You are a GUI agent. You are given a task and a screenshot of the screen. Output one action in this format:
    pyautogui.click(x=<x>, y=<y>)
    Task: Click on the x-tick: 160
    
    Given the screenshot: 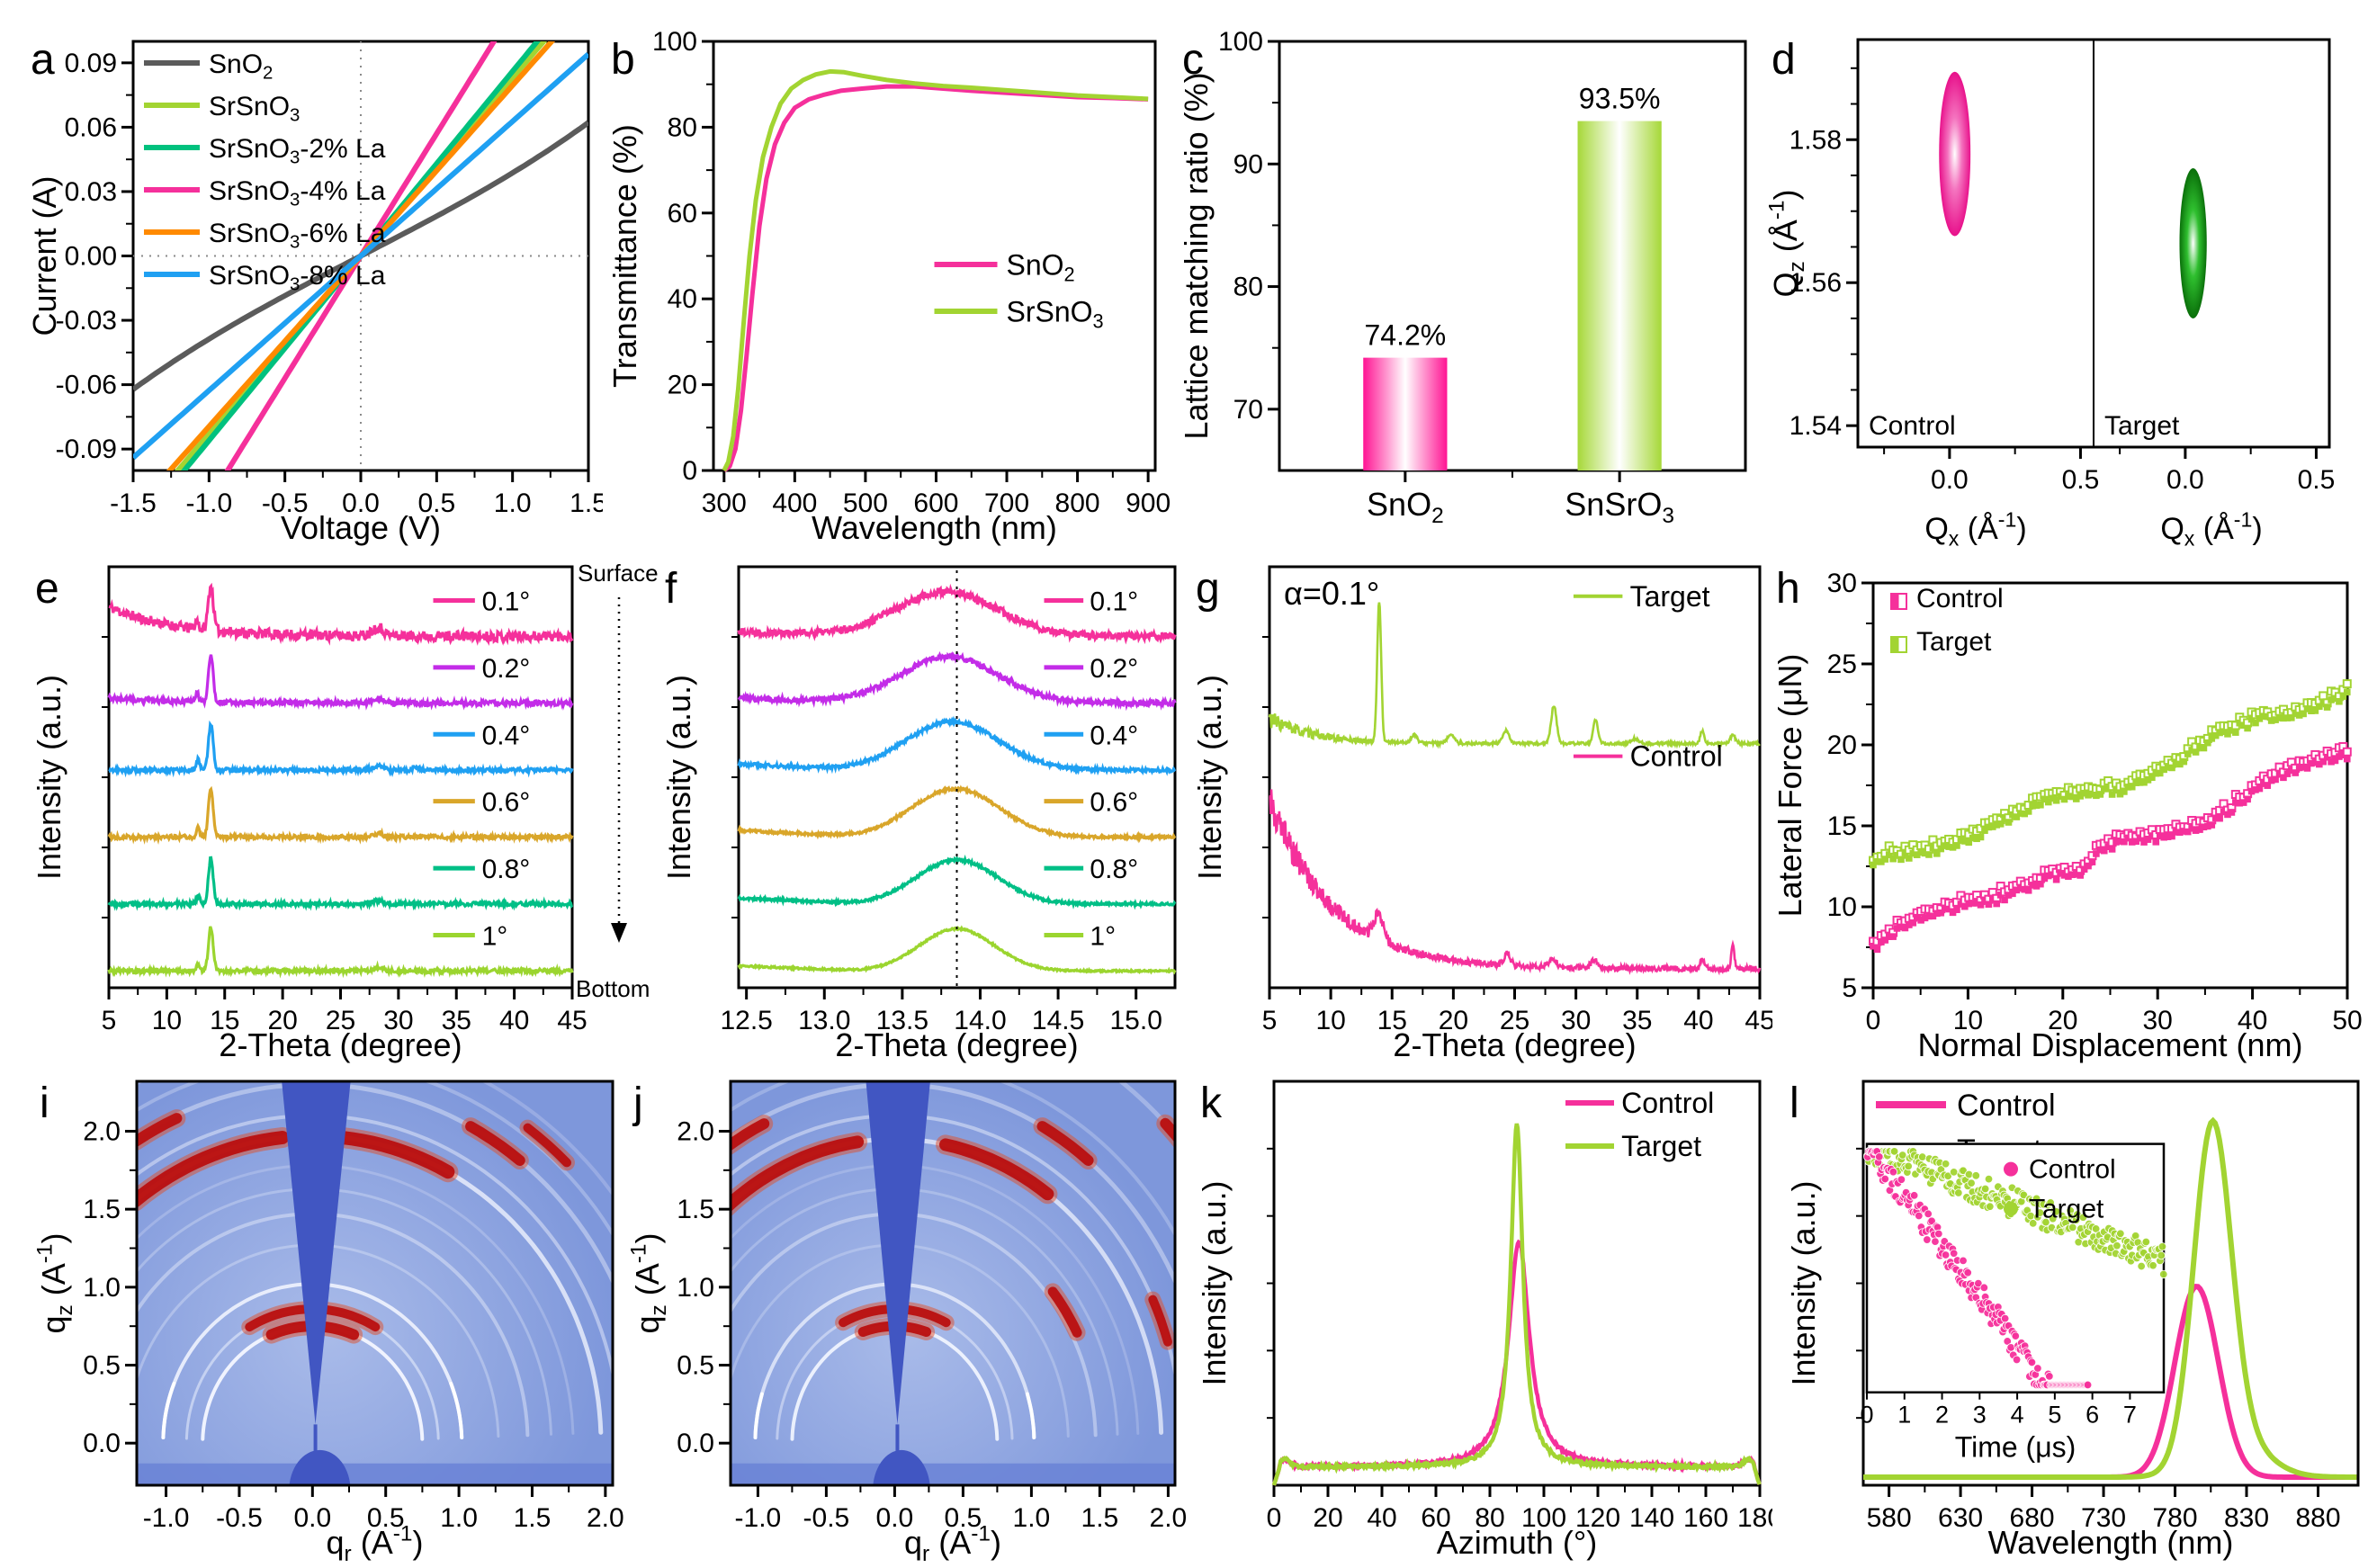 What is the action you would take?
    pyautogui.click(x=1705, y=1518)
    